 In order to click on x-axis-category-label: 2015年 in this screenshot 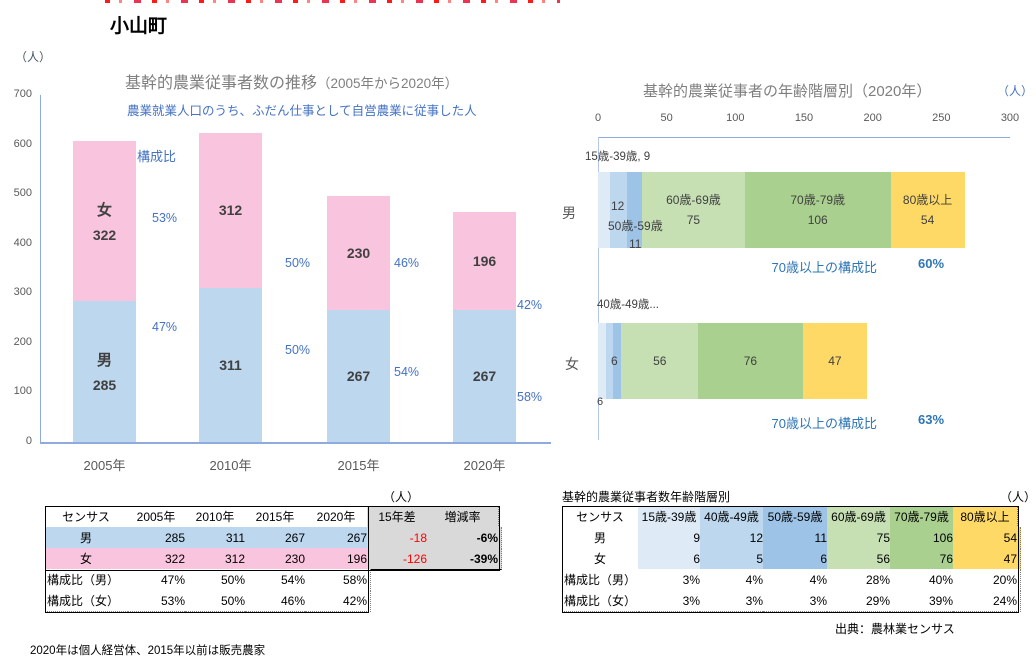, I will do `click(358, 465)`.